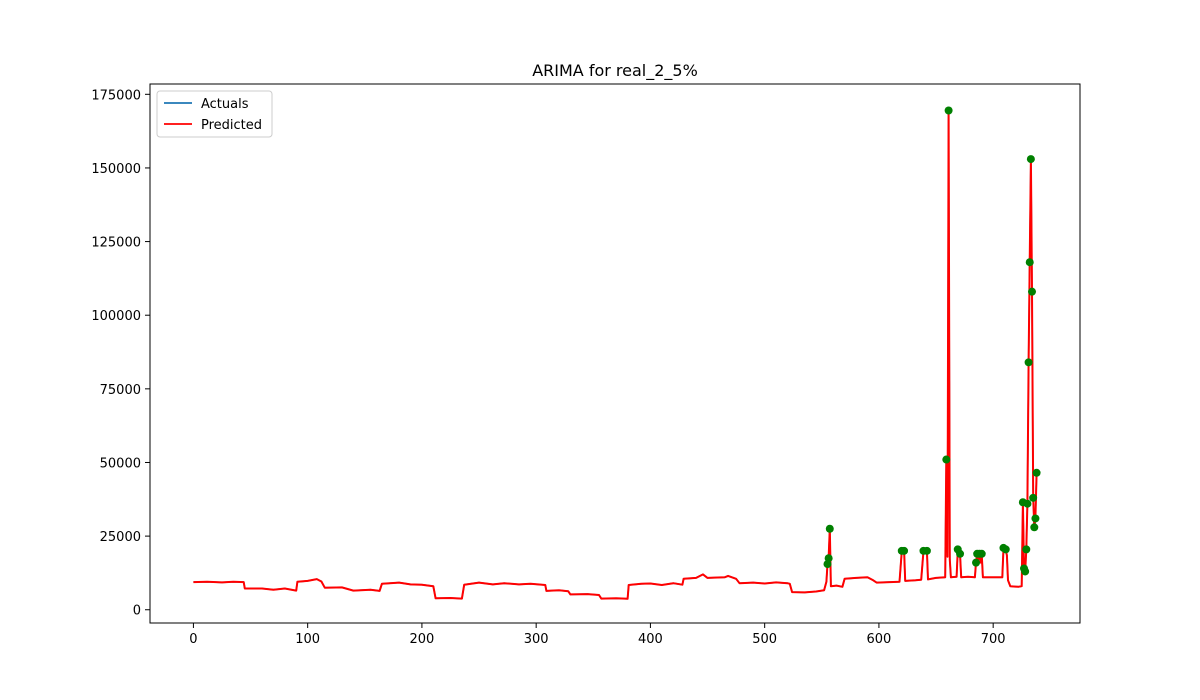 The width and height of the screenshot is (1200, 700). Describe the element at coordinates (116, 95) in the screenshot. I see `y-tick-label: 175000` at that location.